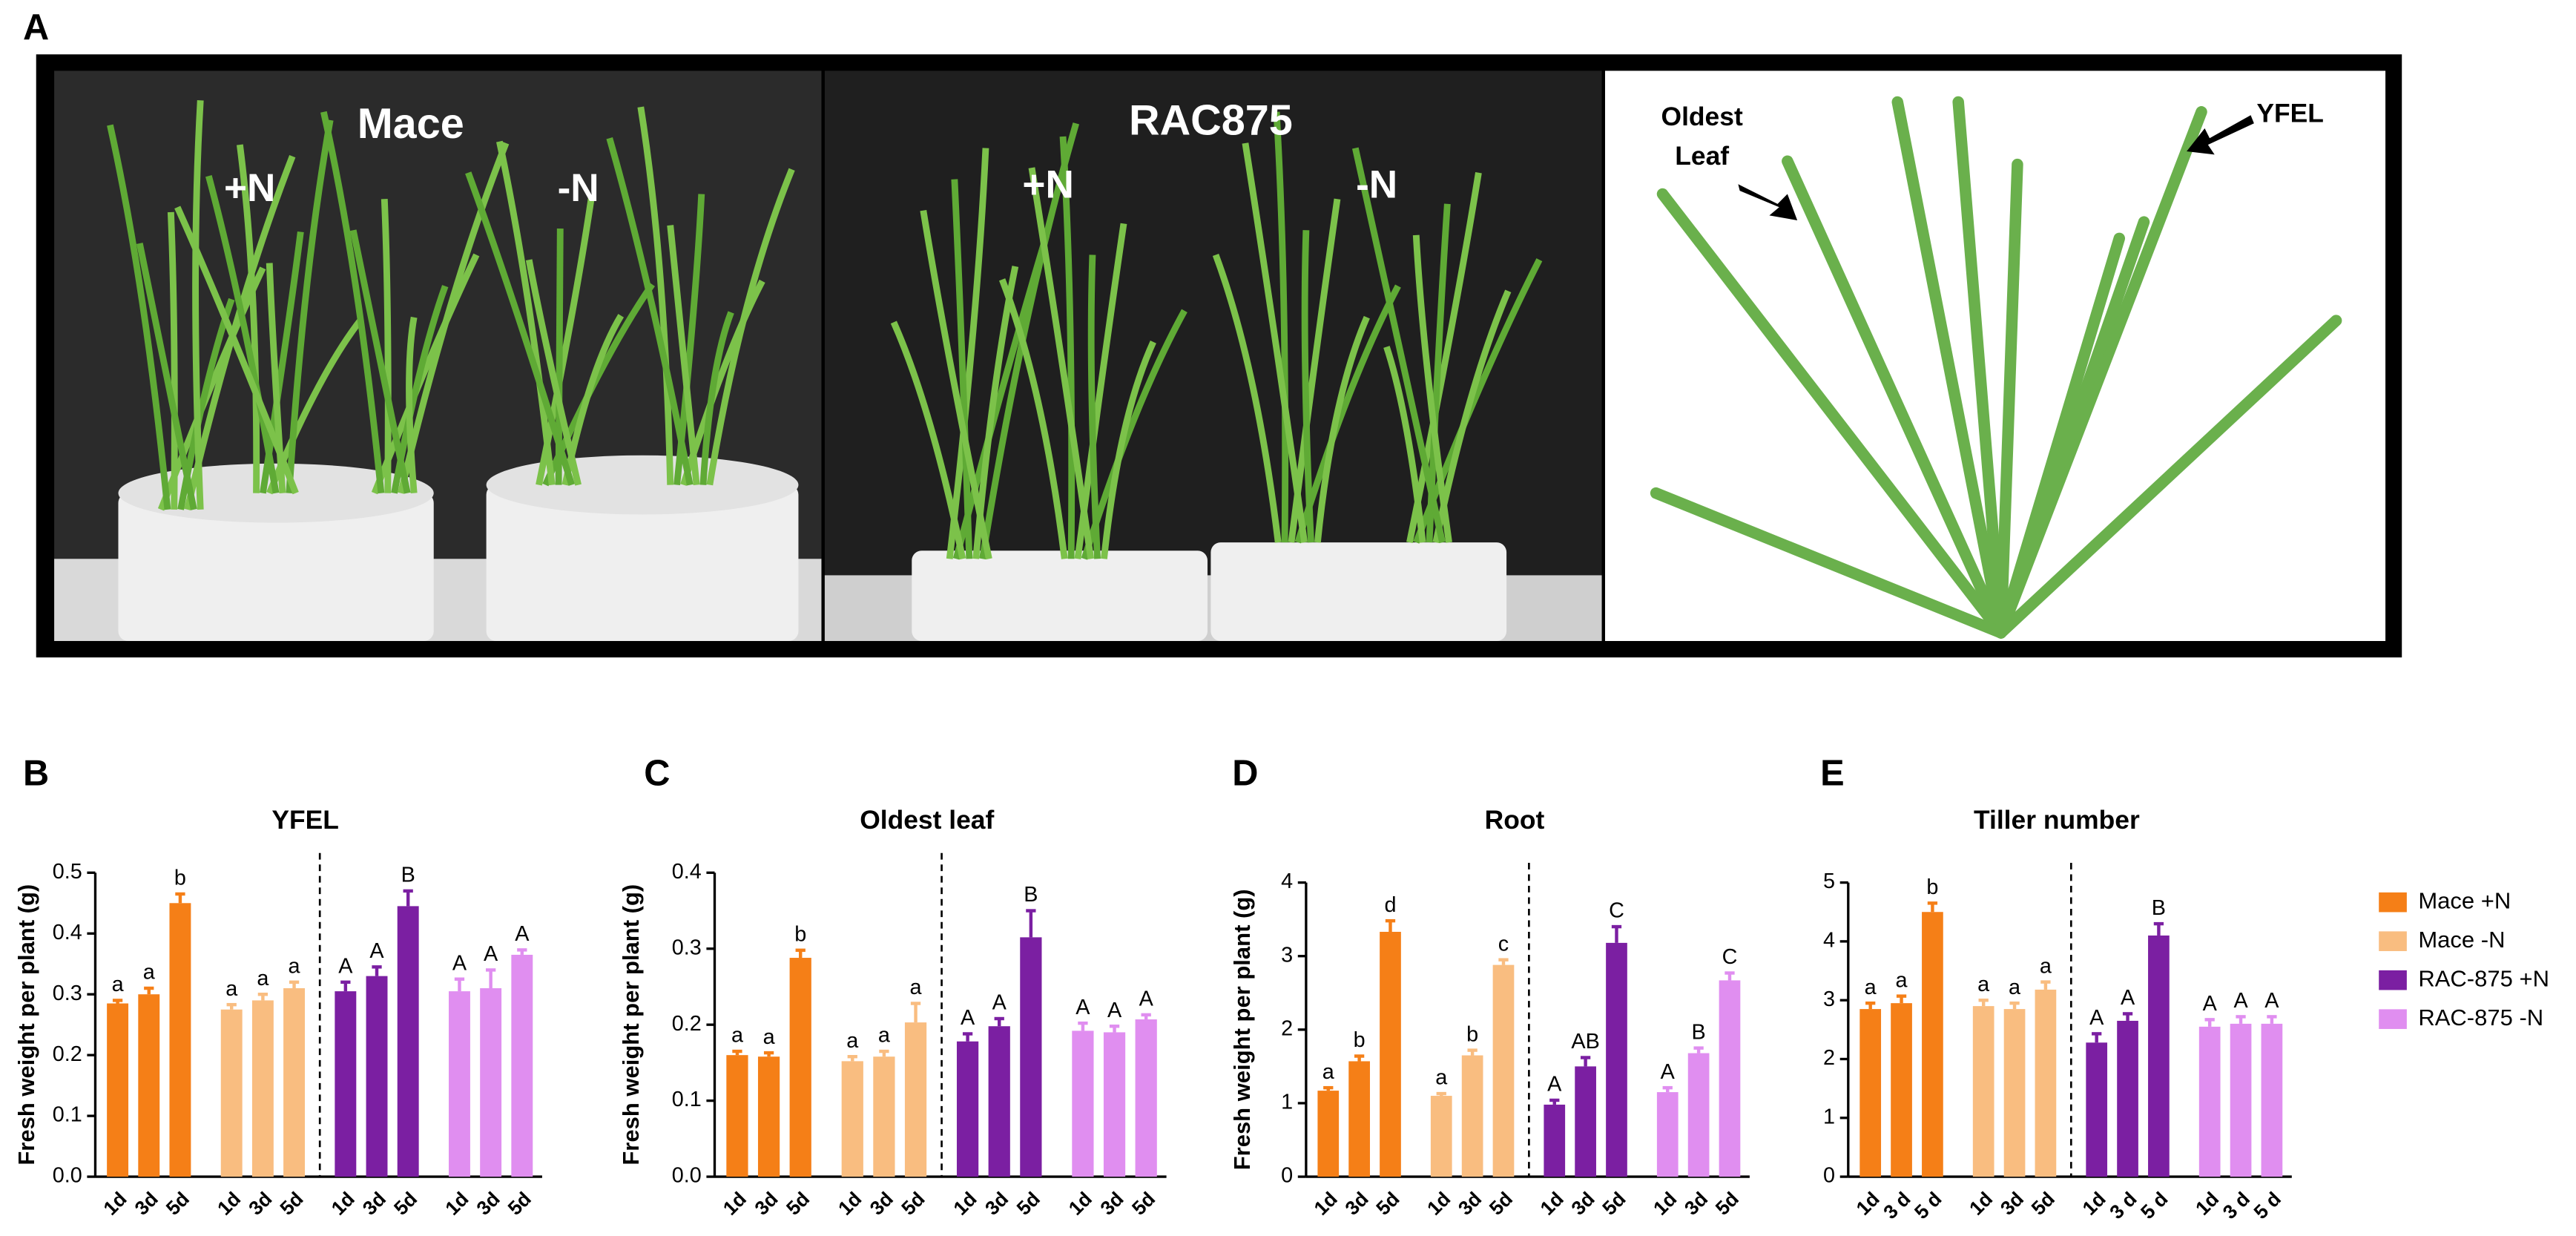 The height and width of the screenshot is (1236, 2576). I want to click on panel-label: A, so click(36, 27).